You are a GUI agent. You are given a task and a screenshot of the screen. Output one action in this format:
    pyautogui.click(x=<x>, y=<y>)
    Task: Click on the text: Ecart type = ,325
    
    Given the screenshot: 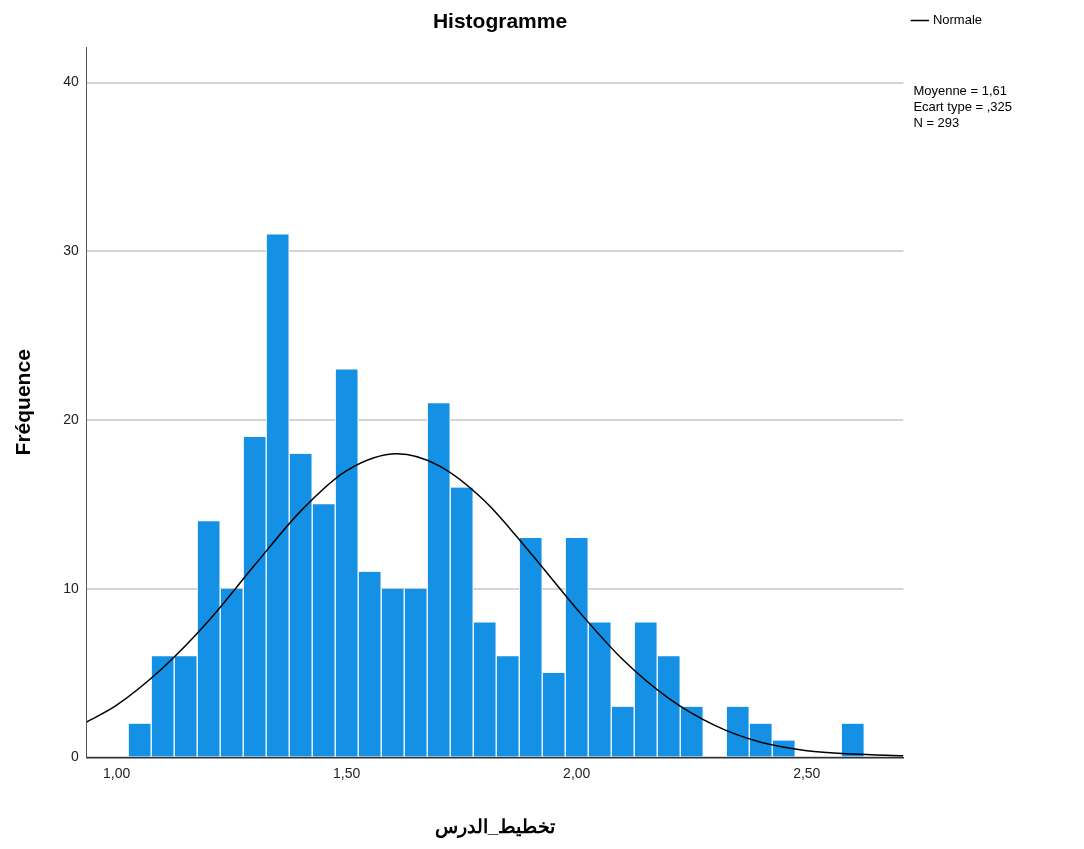 What is the action you would take?
    pyautogui.click(x=963, y=107)
    